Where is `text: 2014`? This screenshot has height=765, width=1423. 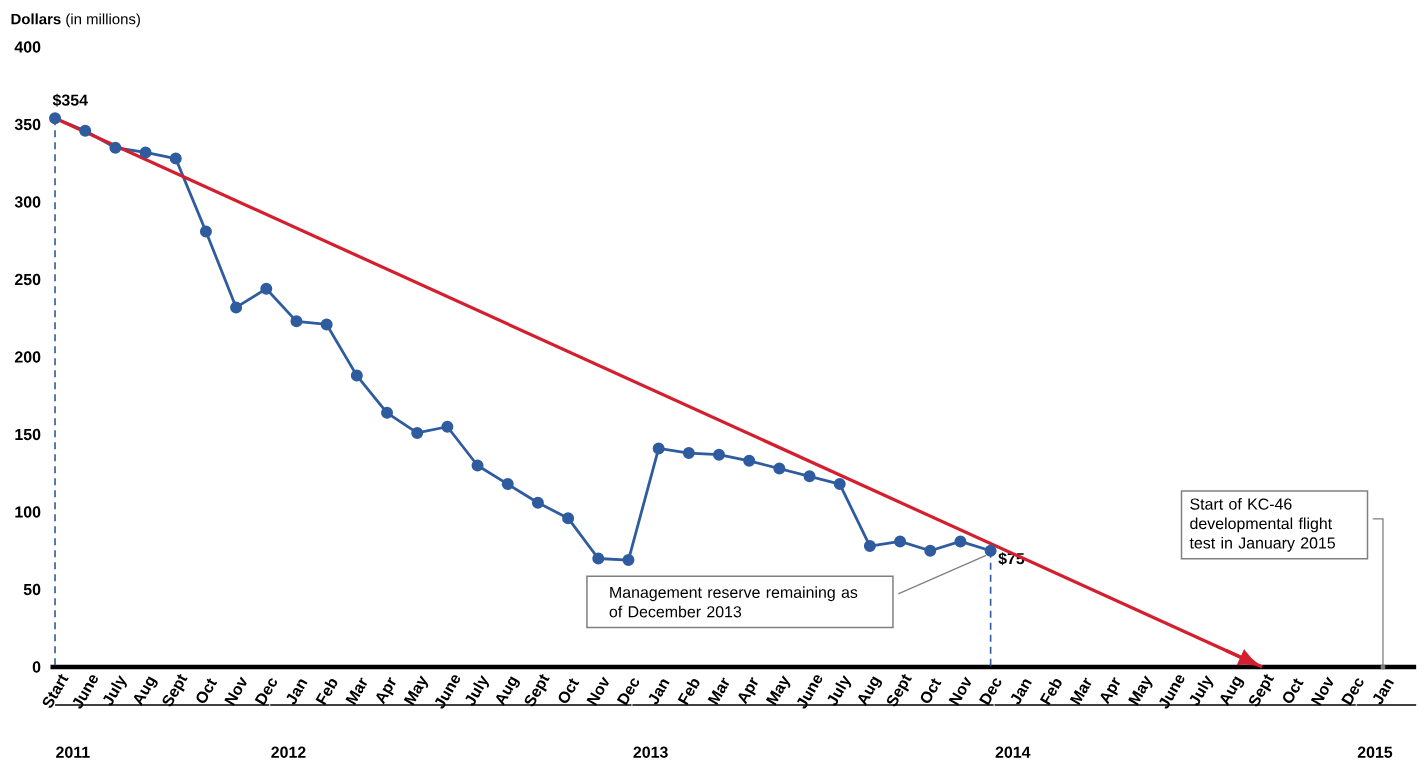
text: 2014 is located at coordinates (1013, 752).